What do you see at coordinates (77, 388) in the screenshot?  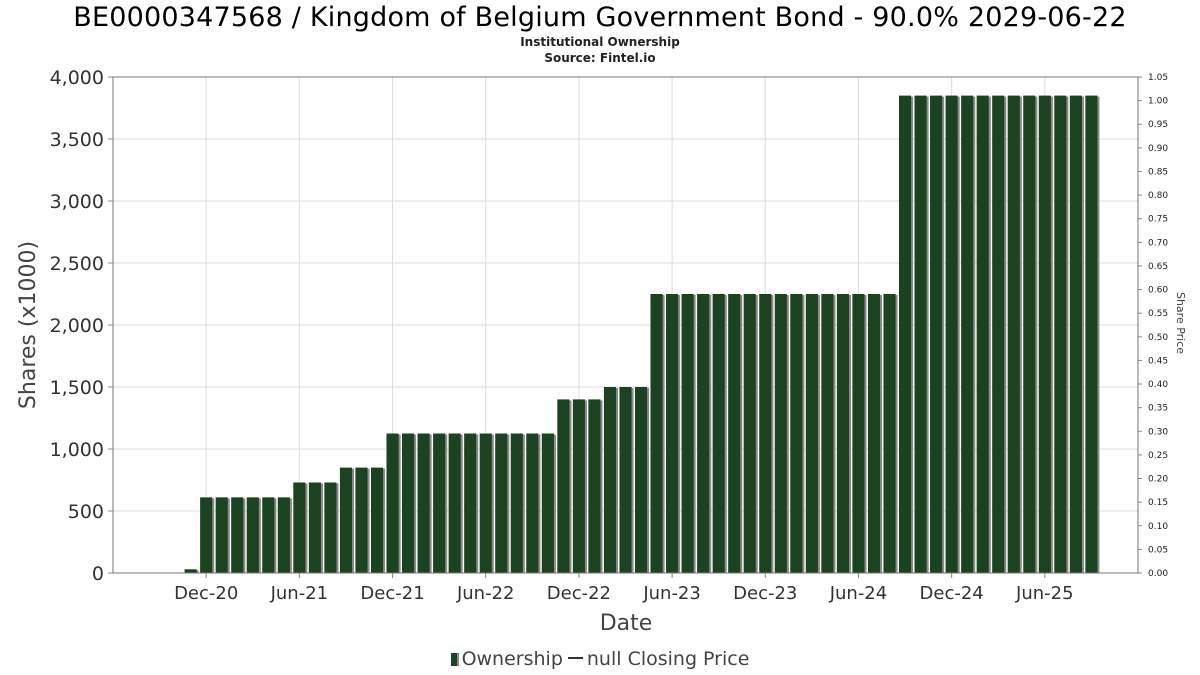 I see `y-tick-label: 1,500` at bounding box center [77, 388].